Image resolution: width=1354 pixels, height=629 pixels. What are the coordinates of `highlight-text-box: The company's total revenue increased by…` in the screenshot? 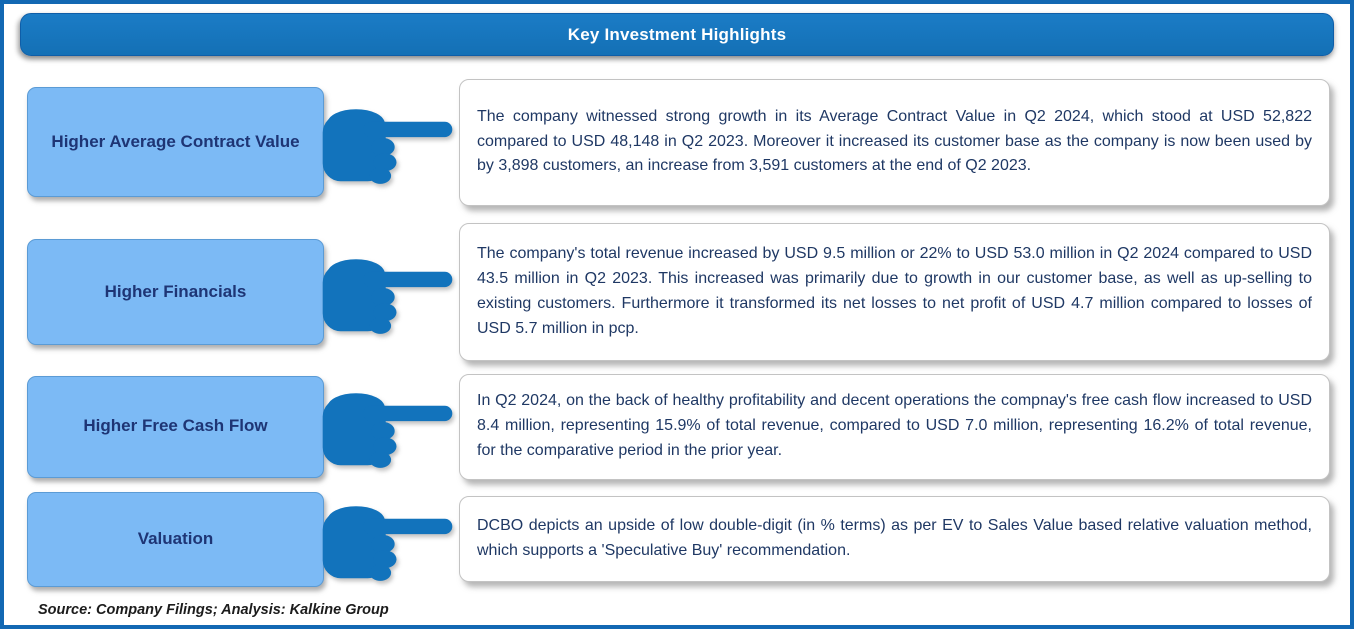 It's located at (894, 292).